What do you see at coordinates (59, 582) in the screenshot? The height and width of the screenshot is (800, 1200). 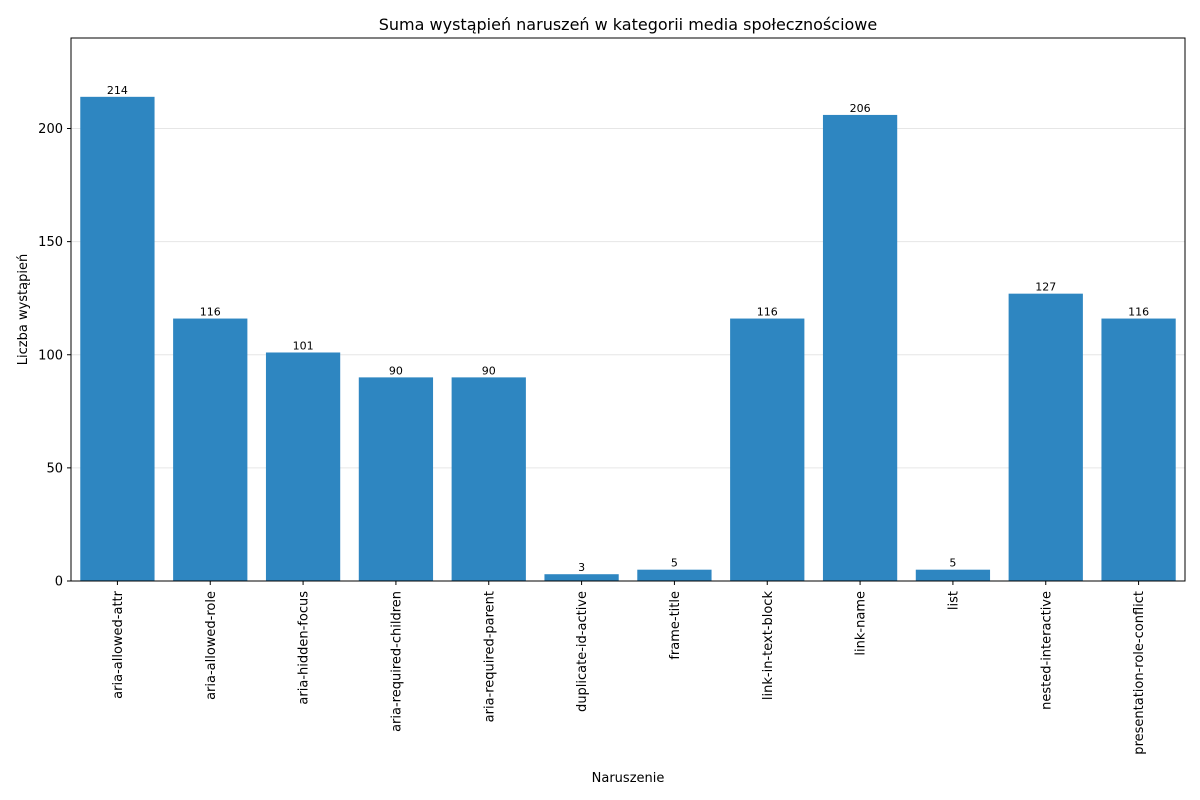 I see `y-tick-label: 0` at bounding box center [59, 582].